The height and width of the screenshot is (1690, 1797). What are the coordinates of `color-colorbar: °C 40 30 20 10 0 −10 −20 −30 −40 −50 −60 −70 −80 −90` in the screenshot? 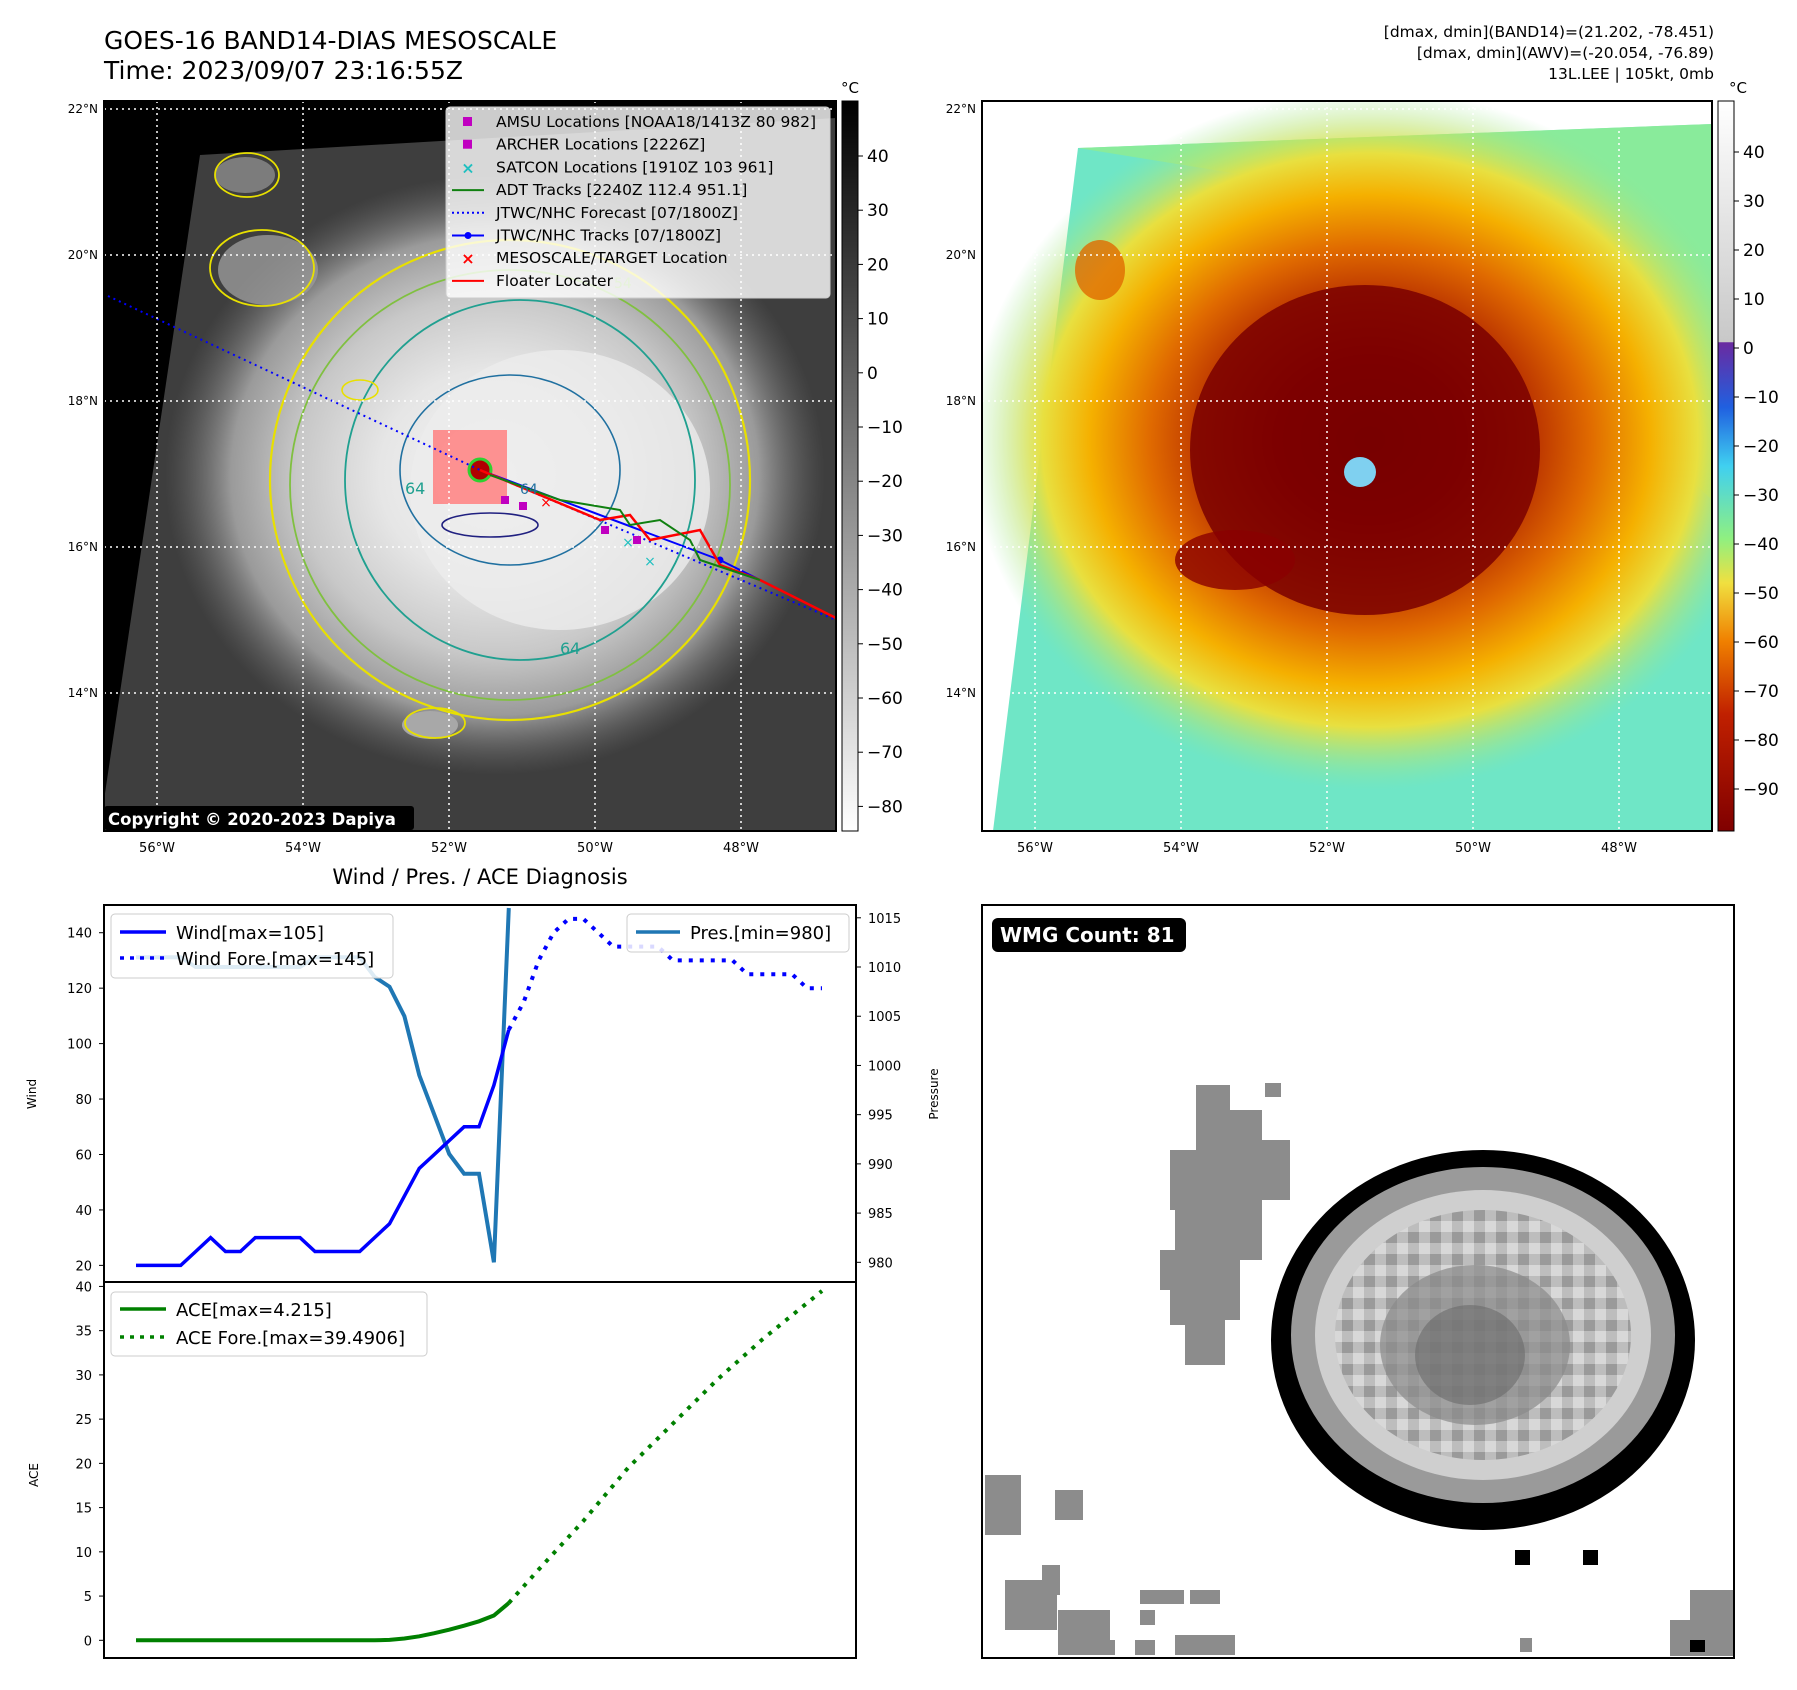 It's located at (1748, 455).